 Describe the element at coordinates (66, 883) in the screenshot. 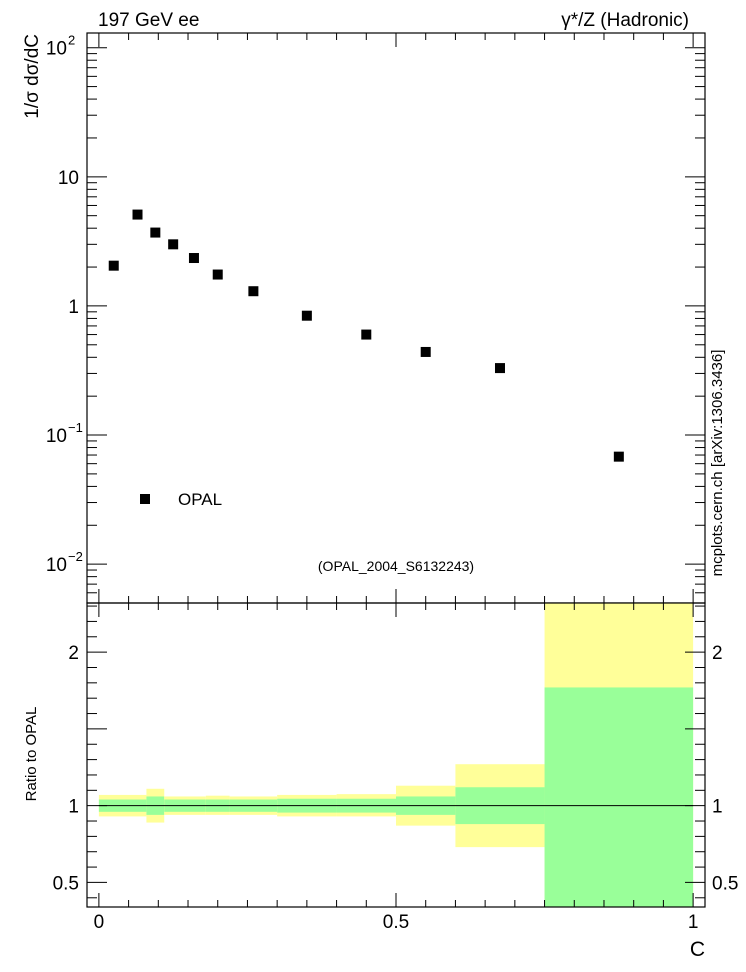

I see `ratio-y-tick-label-0: 0.5` at that location.